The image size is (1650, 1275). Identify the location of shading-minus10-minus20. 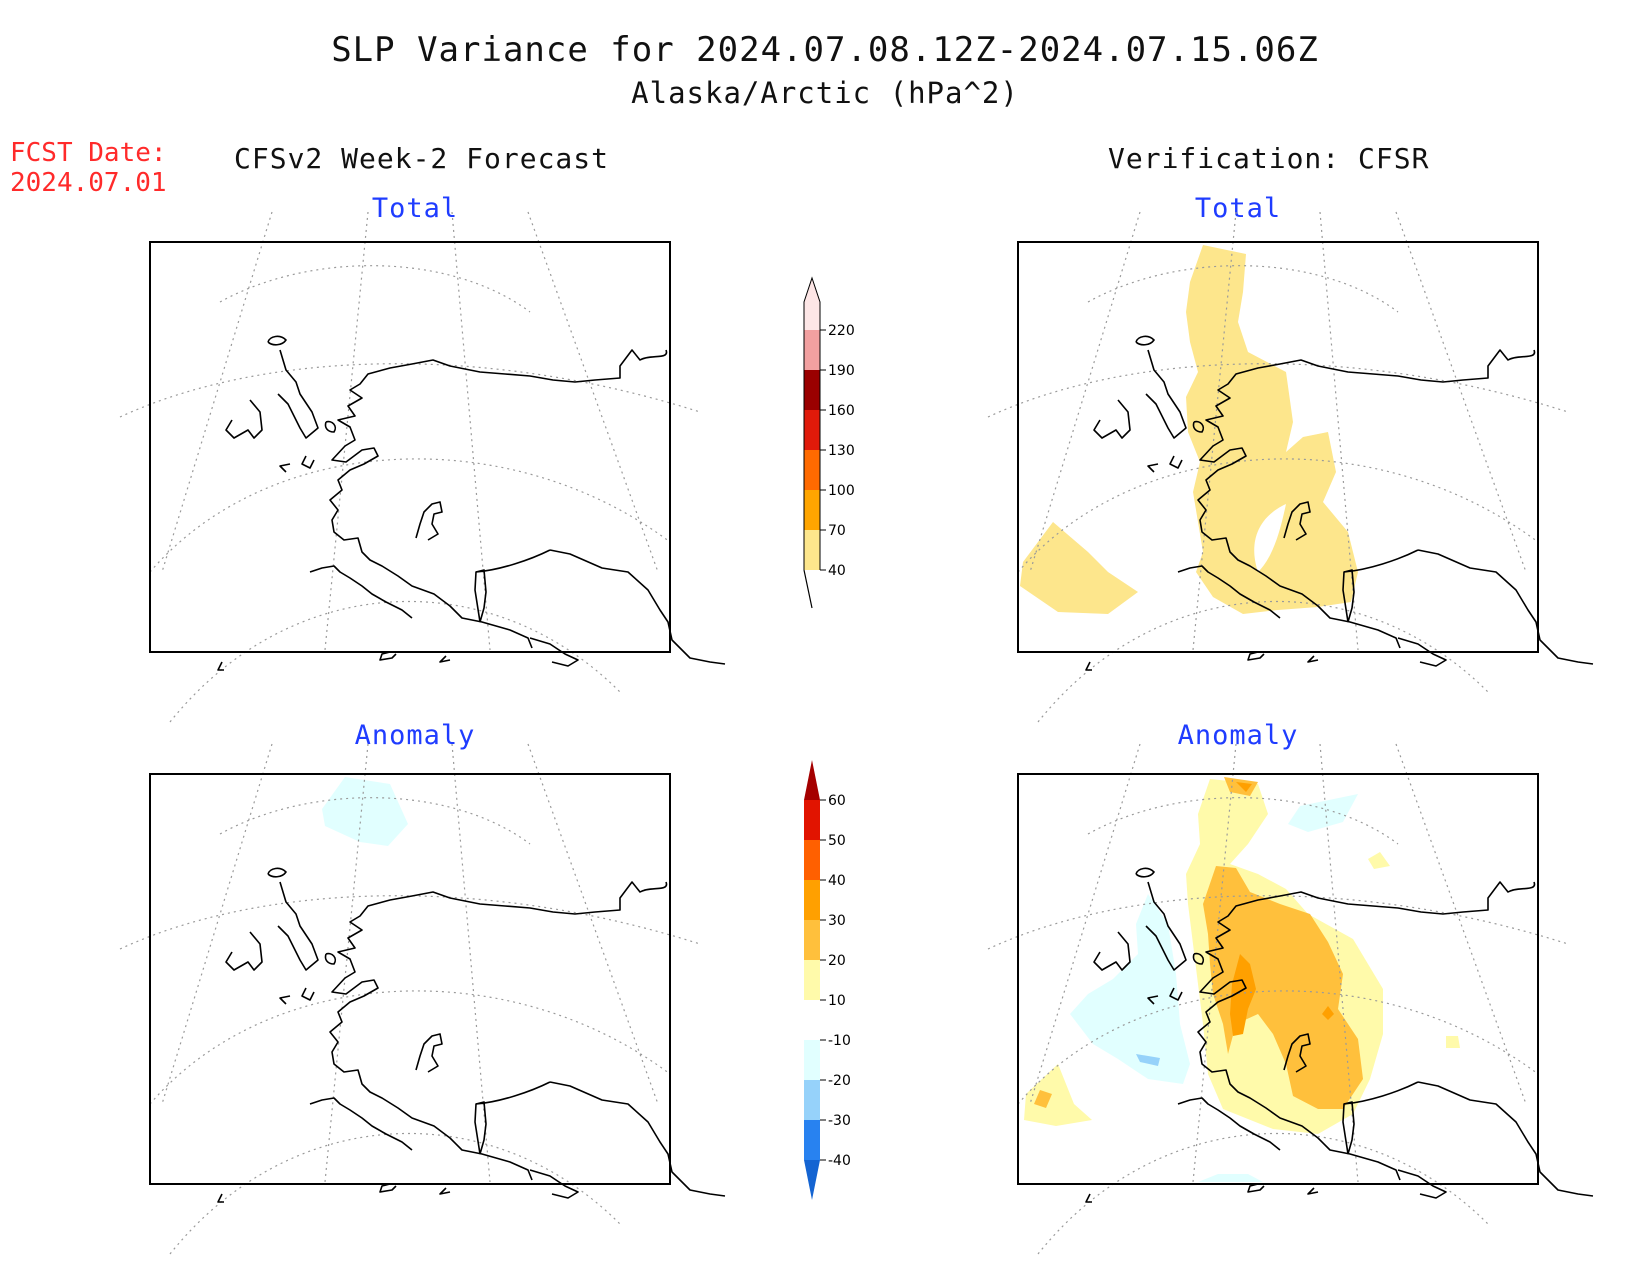
(365, 811).